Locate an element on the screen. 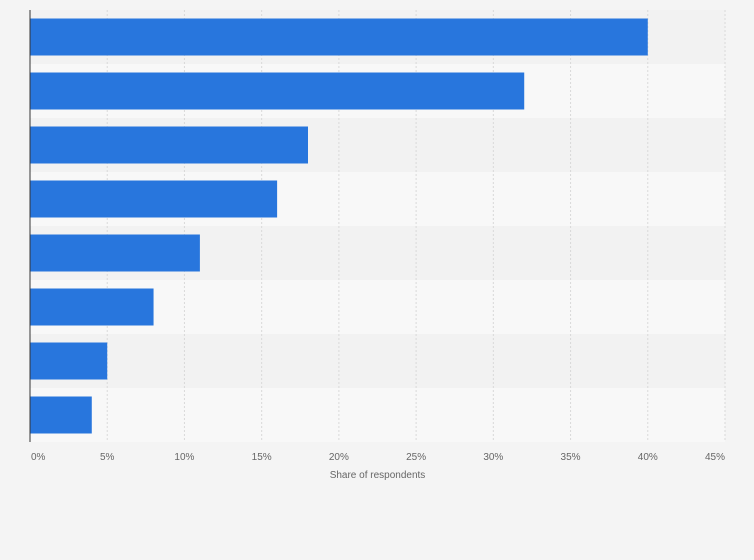 The width and height of the screenshot is (754, 560). x-tick-label: 20% is located at coordinates (339, 457).